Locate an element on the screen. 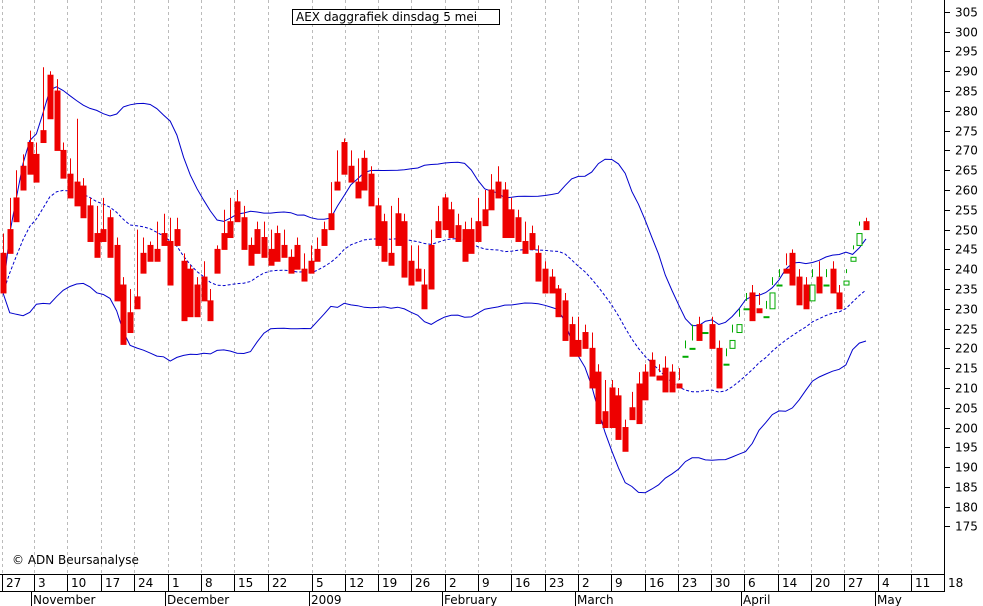 Image resolution: width=983 pixels, height=606 pixels. y-tick-label: 290 is located at coordinates (966, 72).